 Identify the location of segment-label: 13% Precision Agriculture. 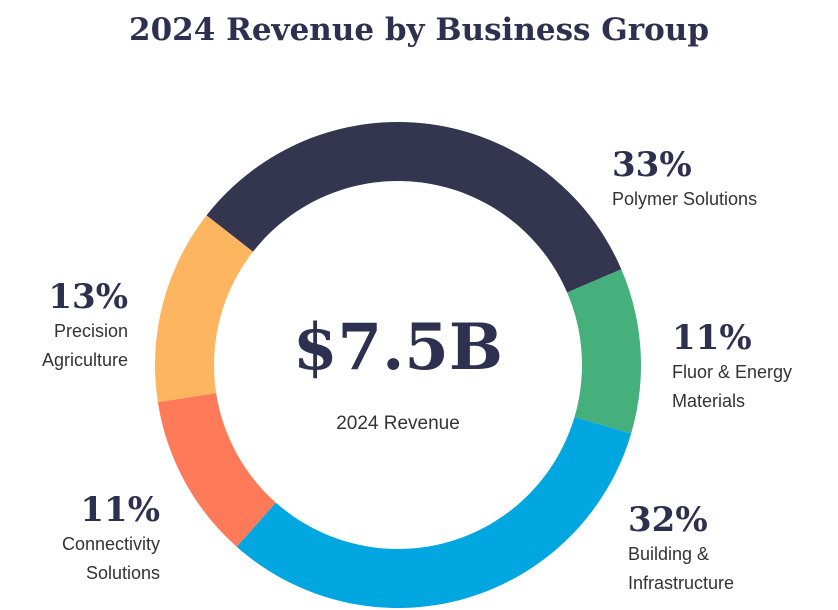
(68, 326).